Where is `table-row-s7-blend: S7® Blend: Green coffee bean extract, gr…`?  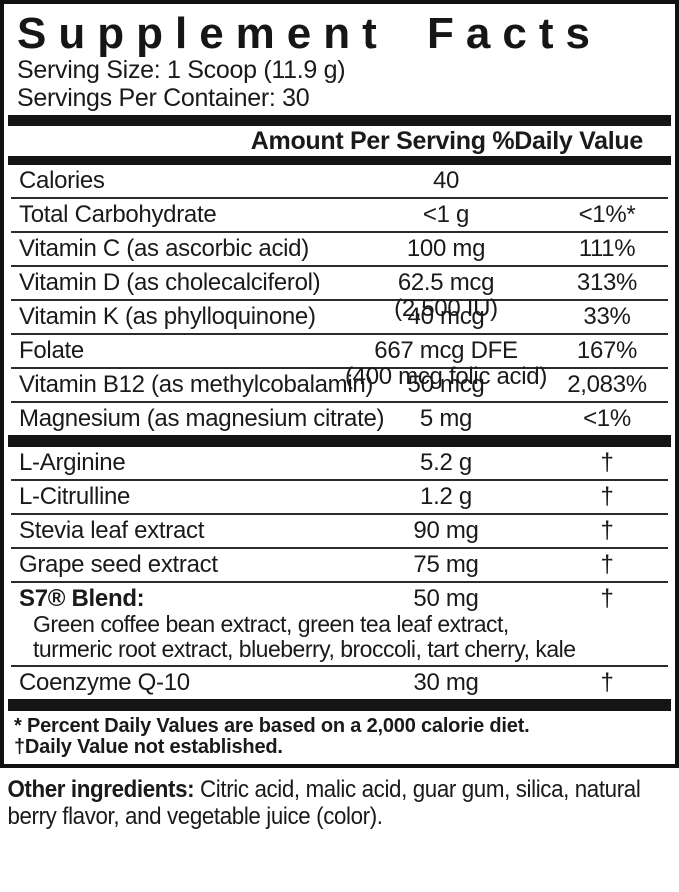 table-row-s7-blend: S7® Blend: Green coffee bean extract, gr… is located at coordinates (339, 625).